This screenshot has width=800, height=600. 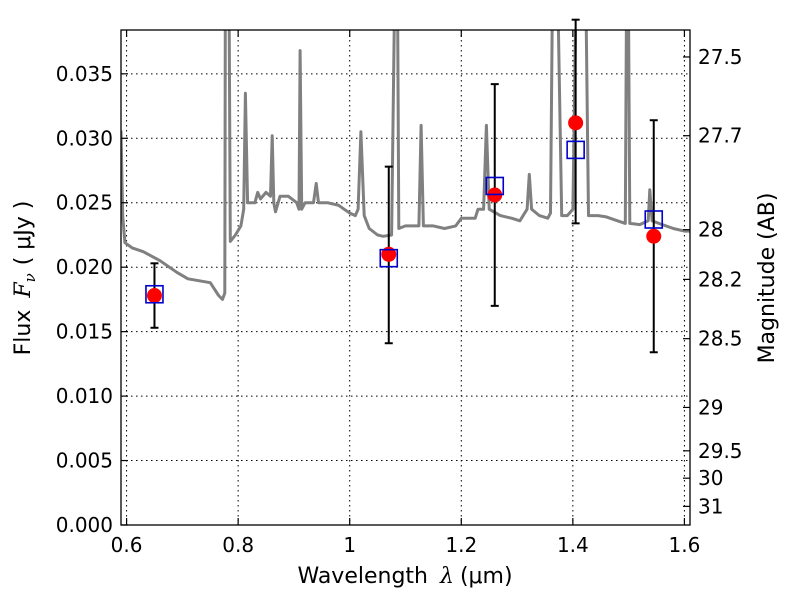 I want to click on y-tick-label-0: 0.000, so click(x=84, y=525).